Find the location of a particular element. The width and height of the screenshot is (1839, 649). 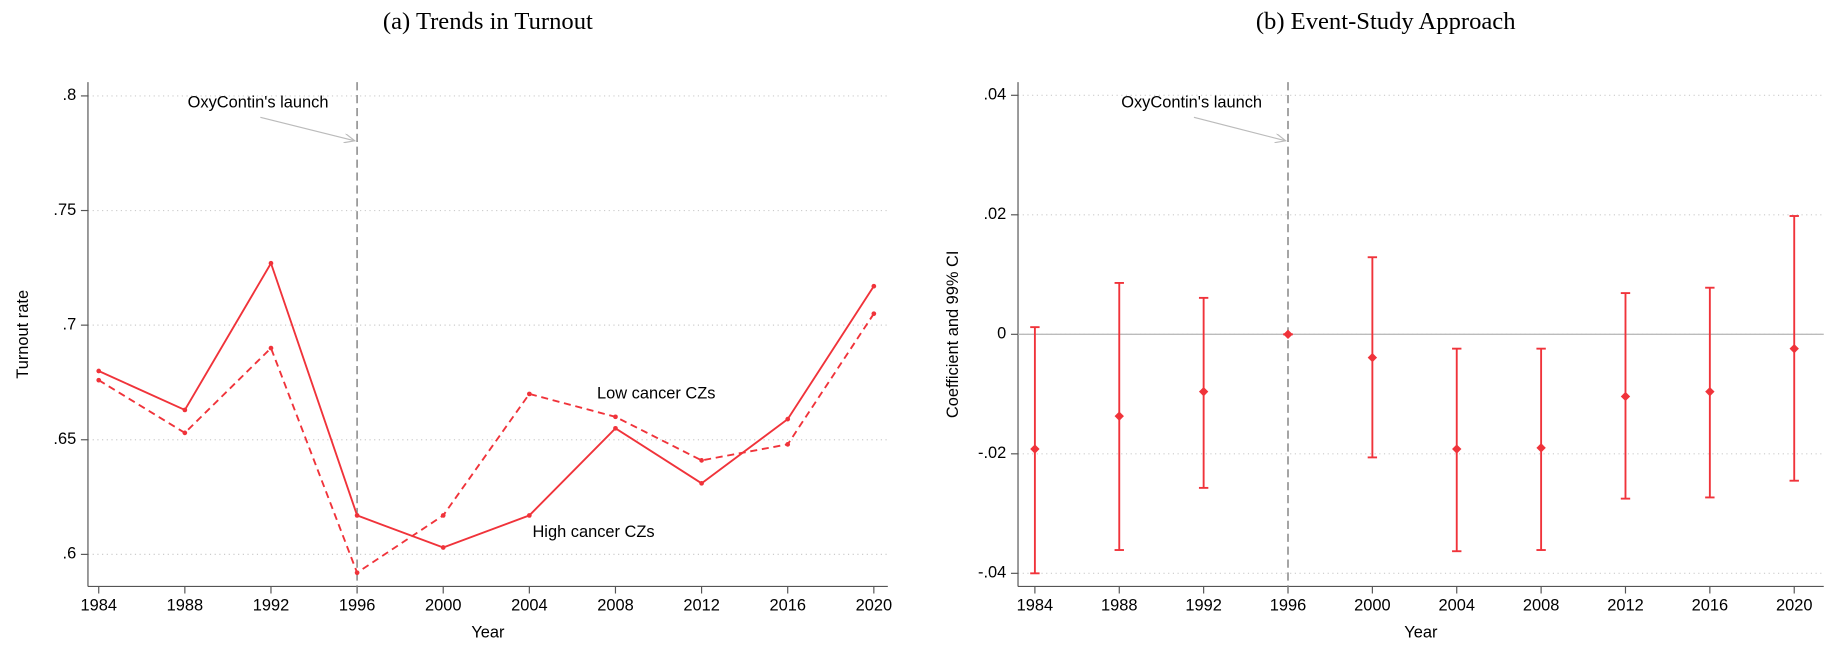

y-tick-label: .7 is located at coordinates (70, 324).